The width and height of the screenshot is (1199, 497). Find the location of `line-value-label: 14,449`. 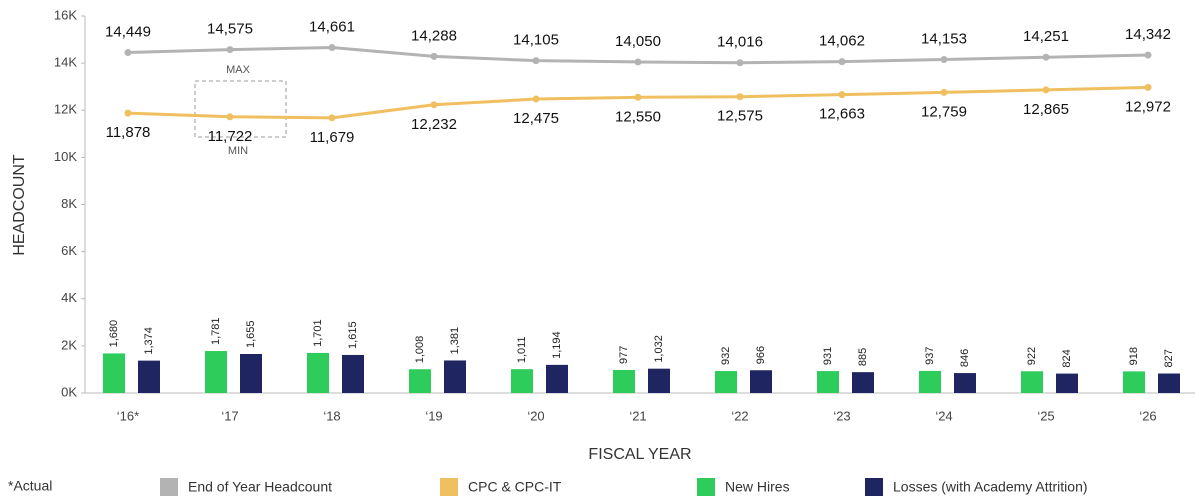

line-value-label: 14,449 is located at coordinates (128, 32).